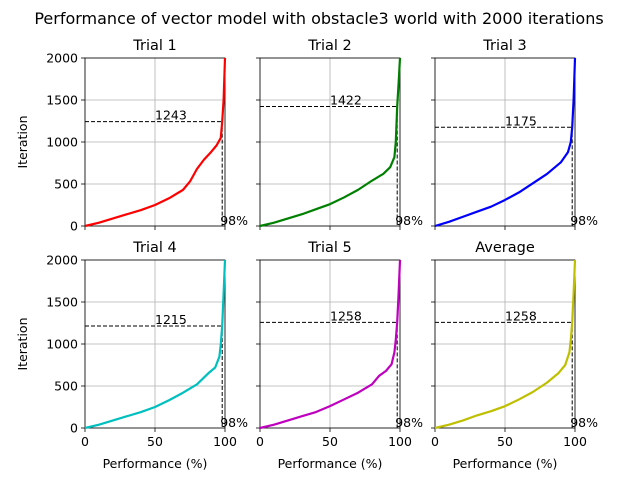  Describe the element at coordinates (346, 100) in the screenshot. I see `threshold-iteration-label: 1422` at that location.